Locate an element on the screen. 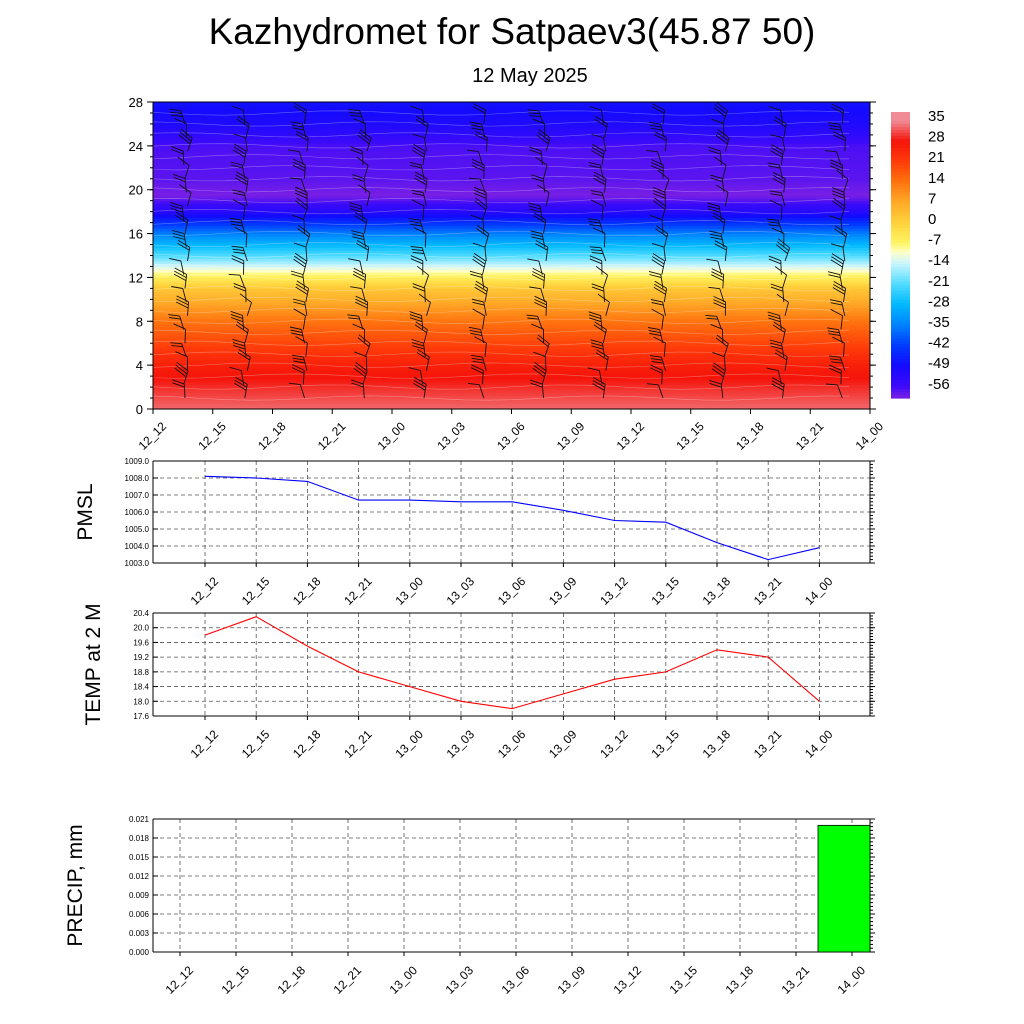 The image size is (1024, 1024). x-tick-label: 14_00 is located at coordinates (819, 744).